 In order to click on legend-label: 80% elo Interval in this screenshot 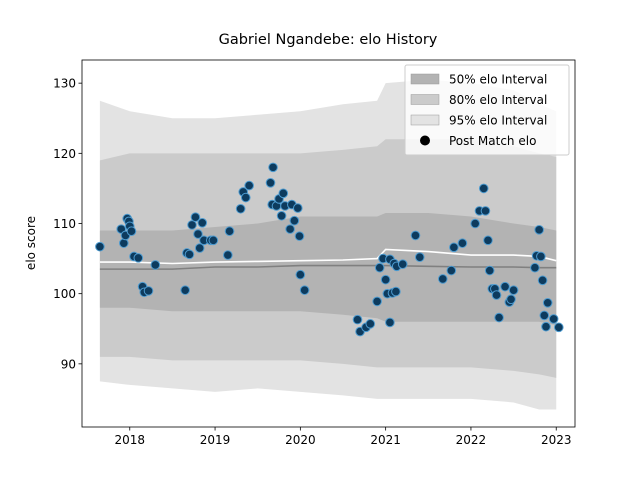, I will do `click(498, 100)`.